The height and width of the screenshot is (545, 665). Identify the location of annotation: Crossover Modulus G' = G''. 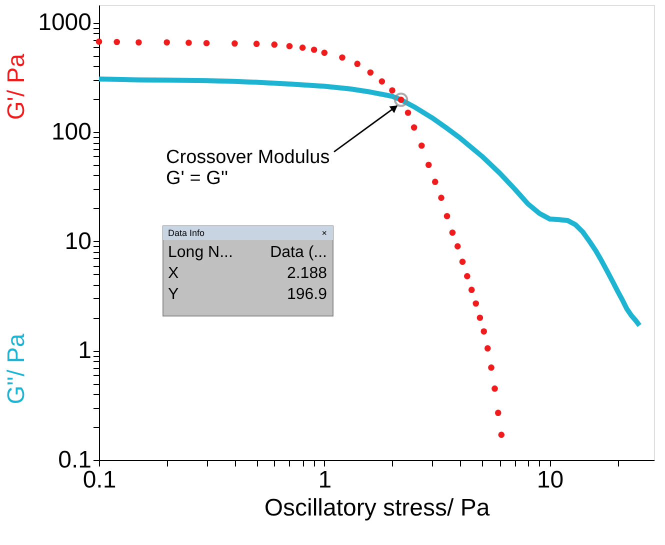
(248, 167).